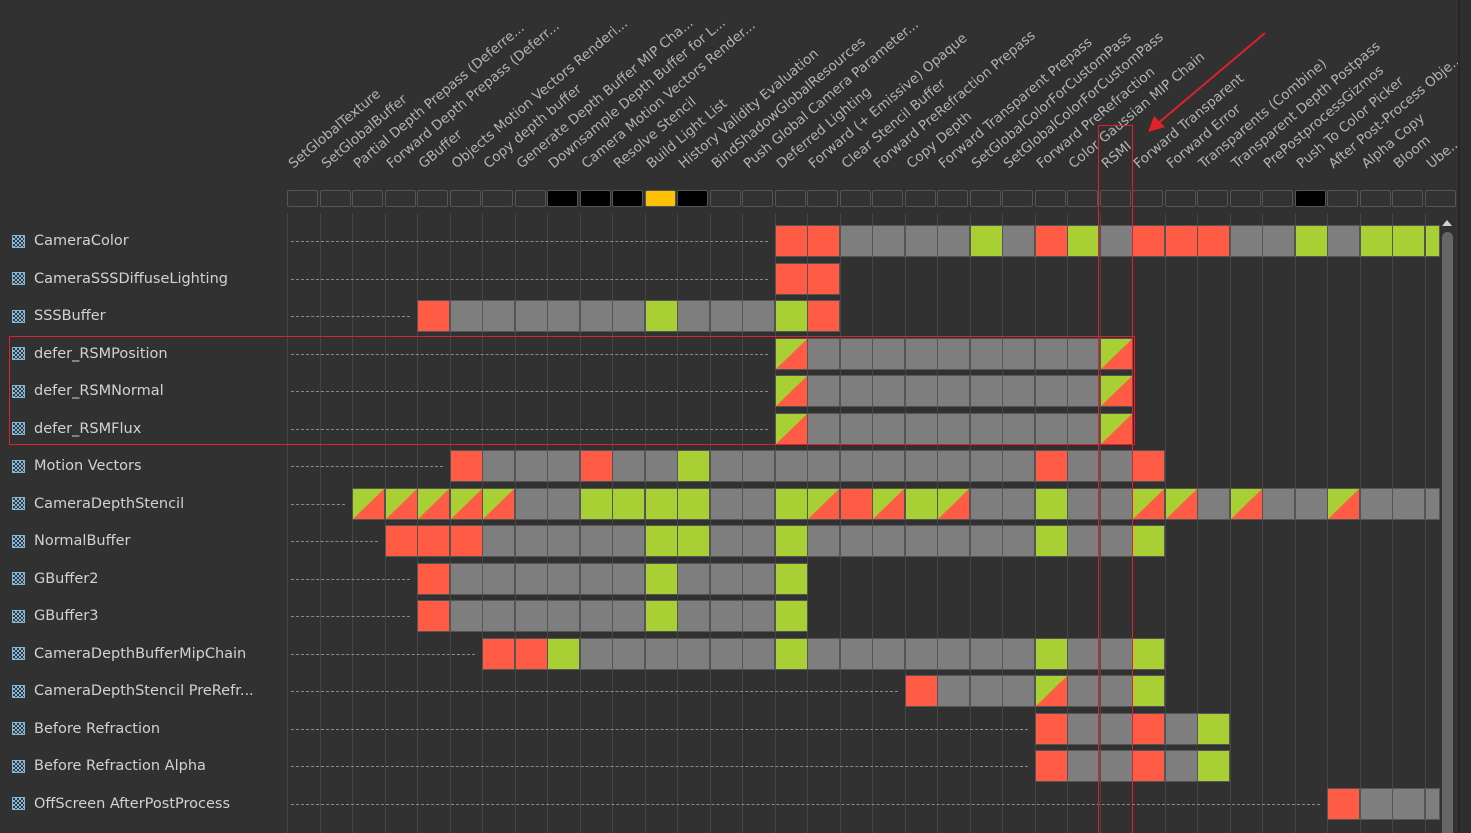 The width and height of the screenshot is (1471, 833). What do you see at coordinates (129, 654) in the screenshot?
I see `resource-label: CameraDepthBufferMipChain` at bounding box center [129, 654].